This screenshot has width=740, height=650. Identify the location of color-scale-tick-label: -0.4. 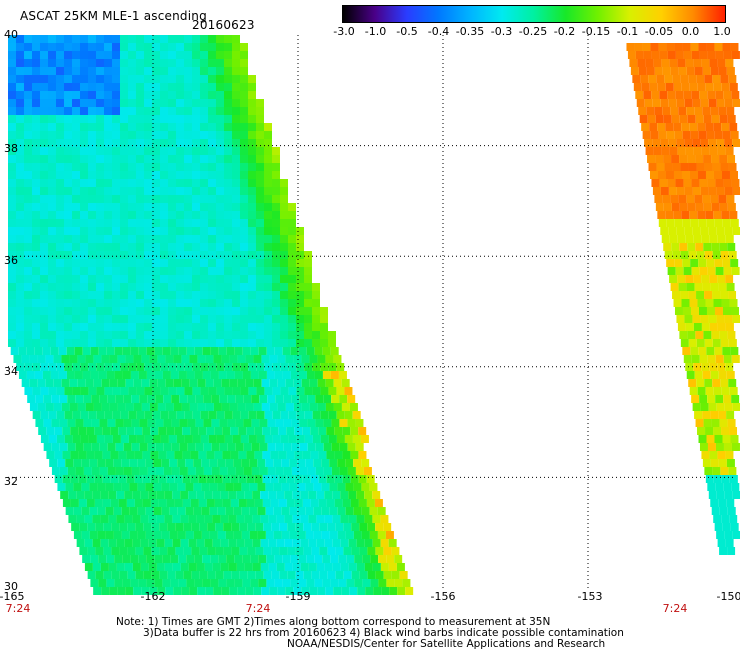
(438, 31).